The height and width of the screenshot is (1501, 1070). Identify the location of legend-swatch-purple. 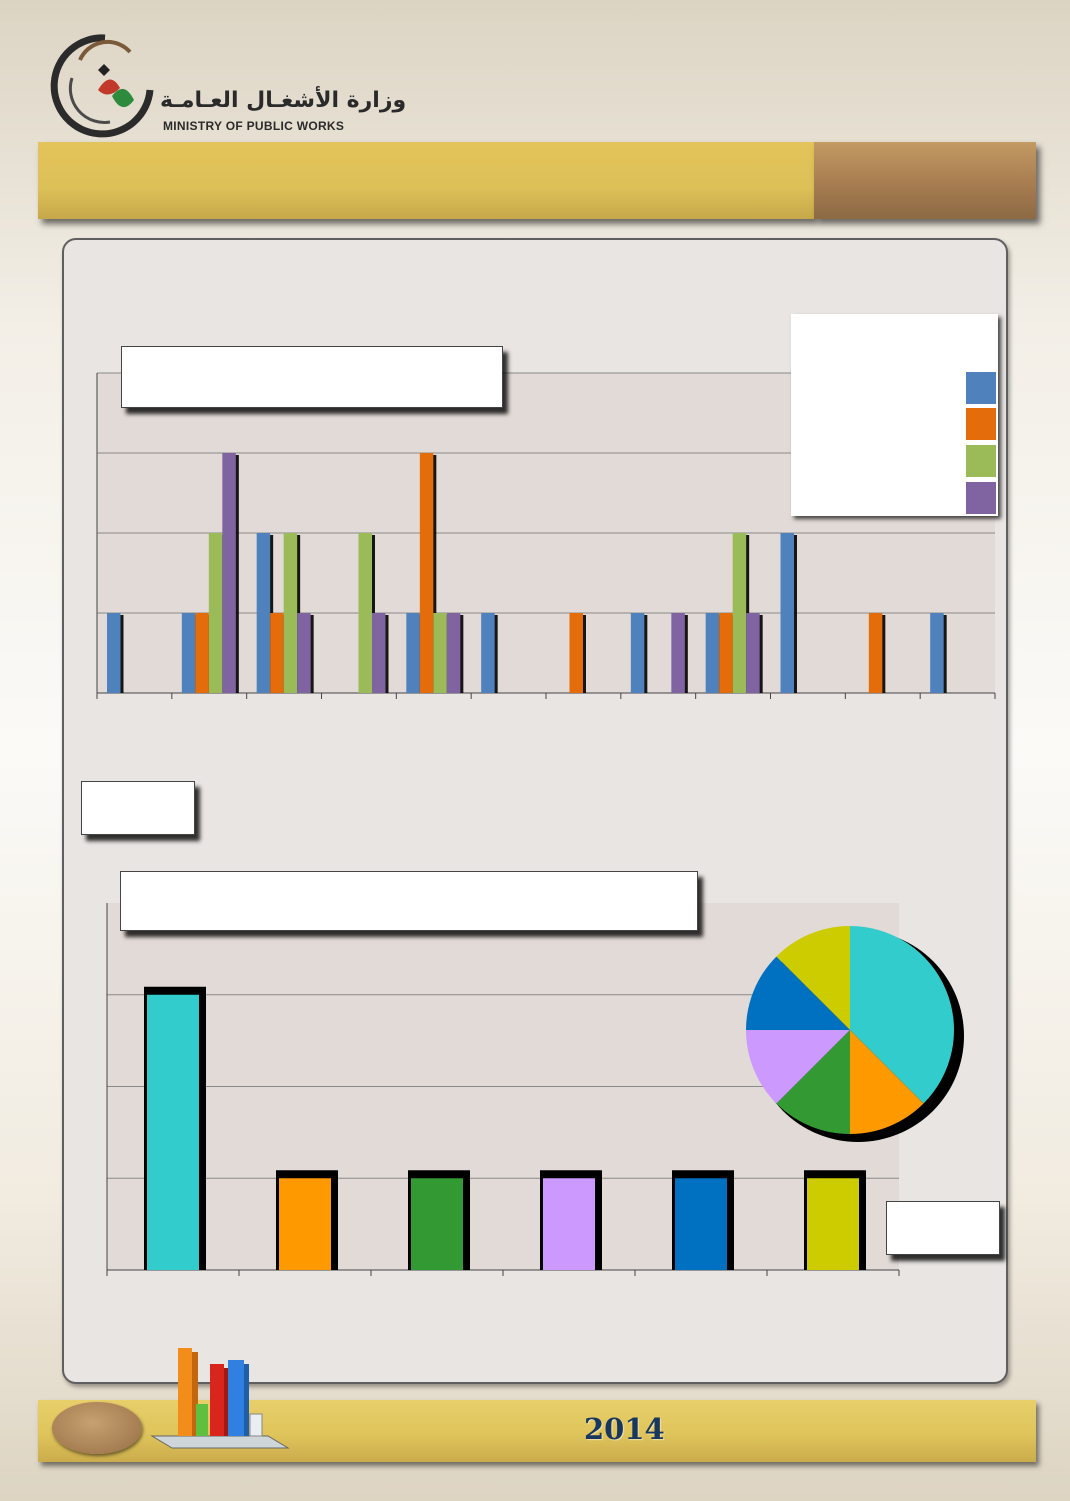
(981, 498).